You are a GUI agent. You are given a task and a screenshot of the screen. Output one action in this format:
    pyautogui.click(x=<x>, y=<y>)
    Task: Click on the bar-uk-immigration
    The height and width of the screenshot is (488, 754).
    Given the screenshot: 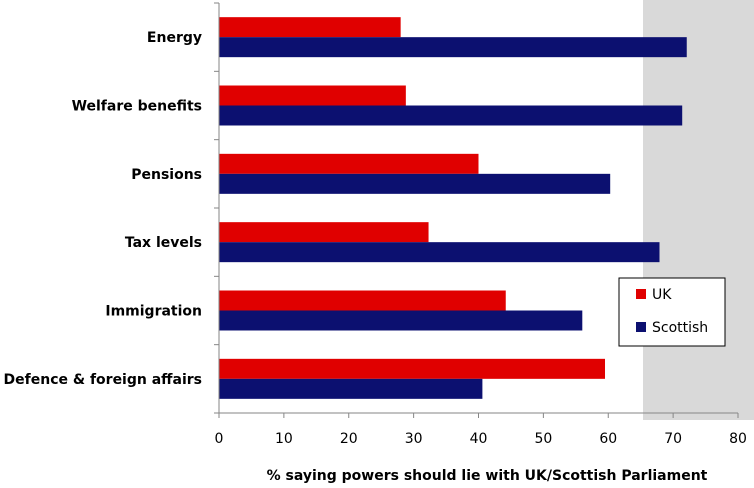 What is the action you would take?
    pyautogui.click(x=362, y=300)
    